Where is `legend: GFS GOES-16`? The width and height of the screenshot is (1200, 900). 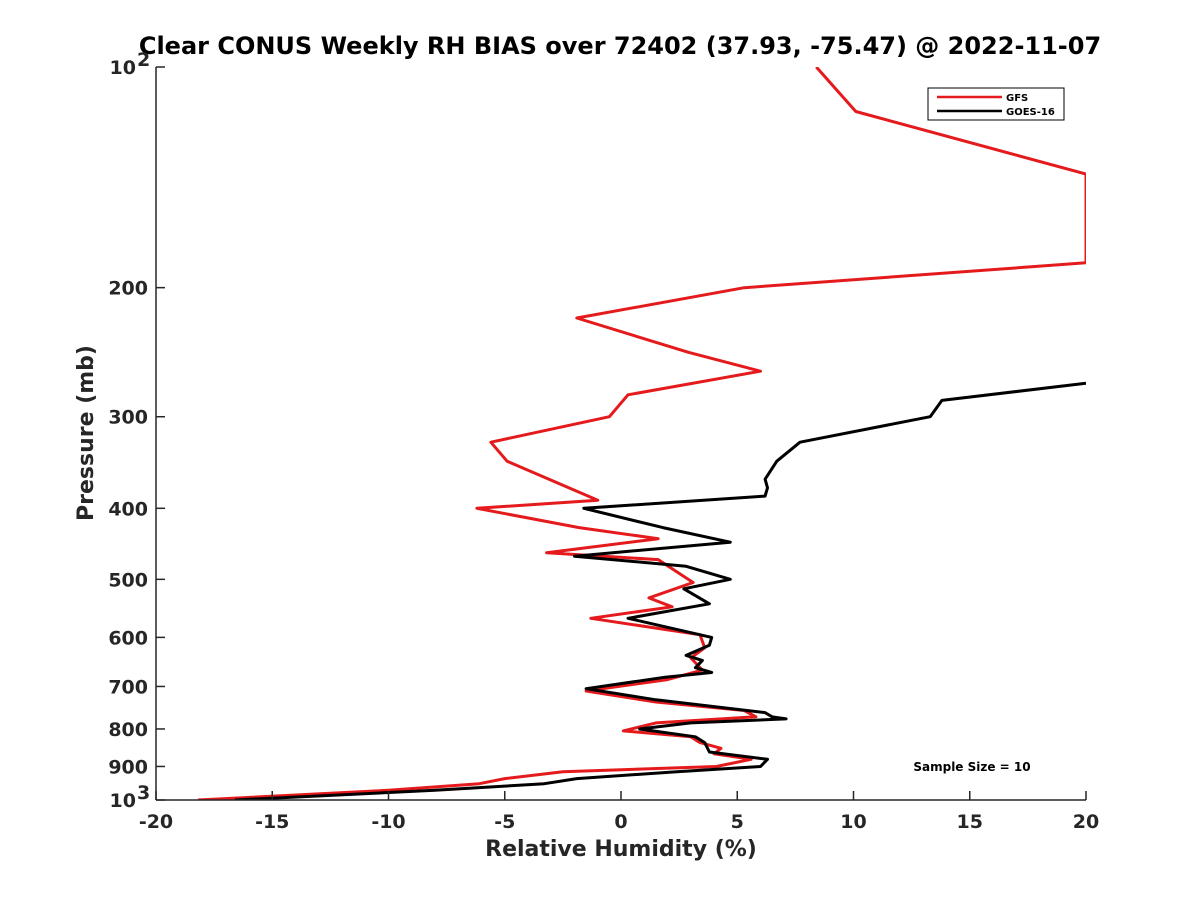 legend: GFS GOES-16 is located at coordinates (996, 104).